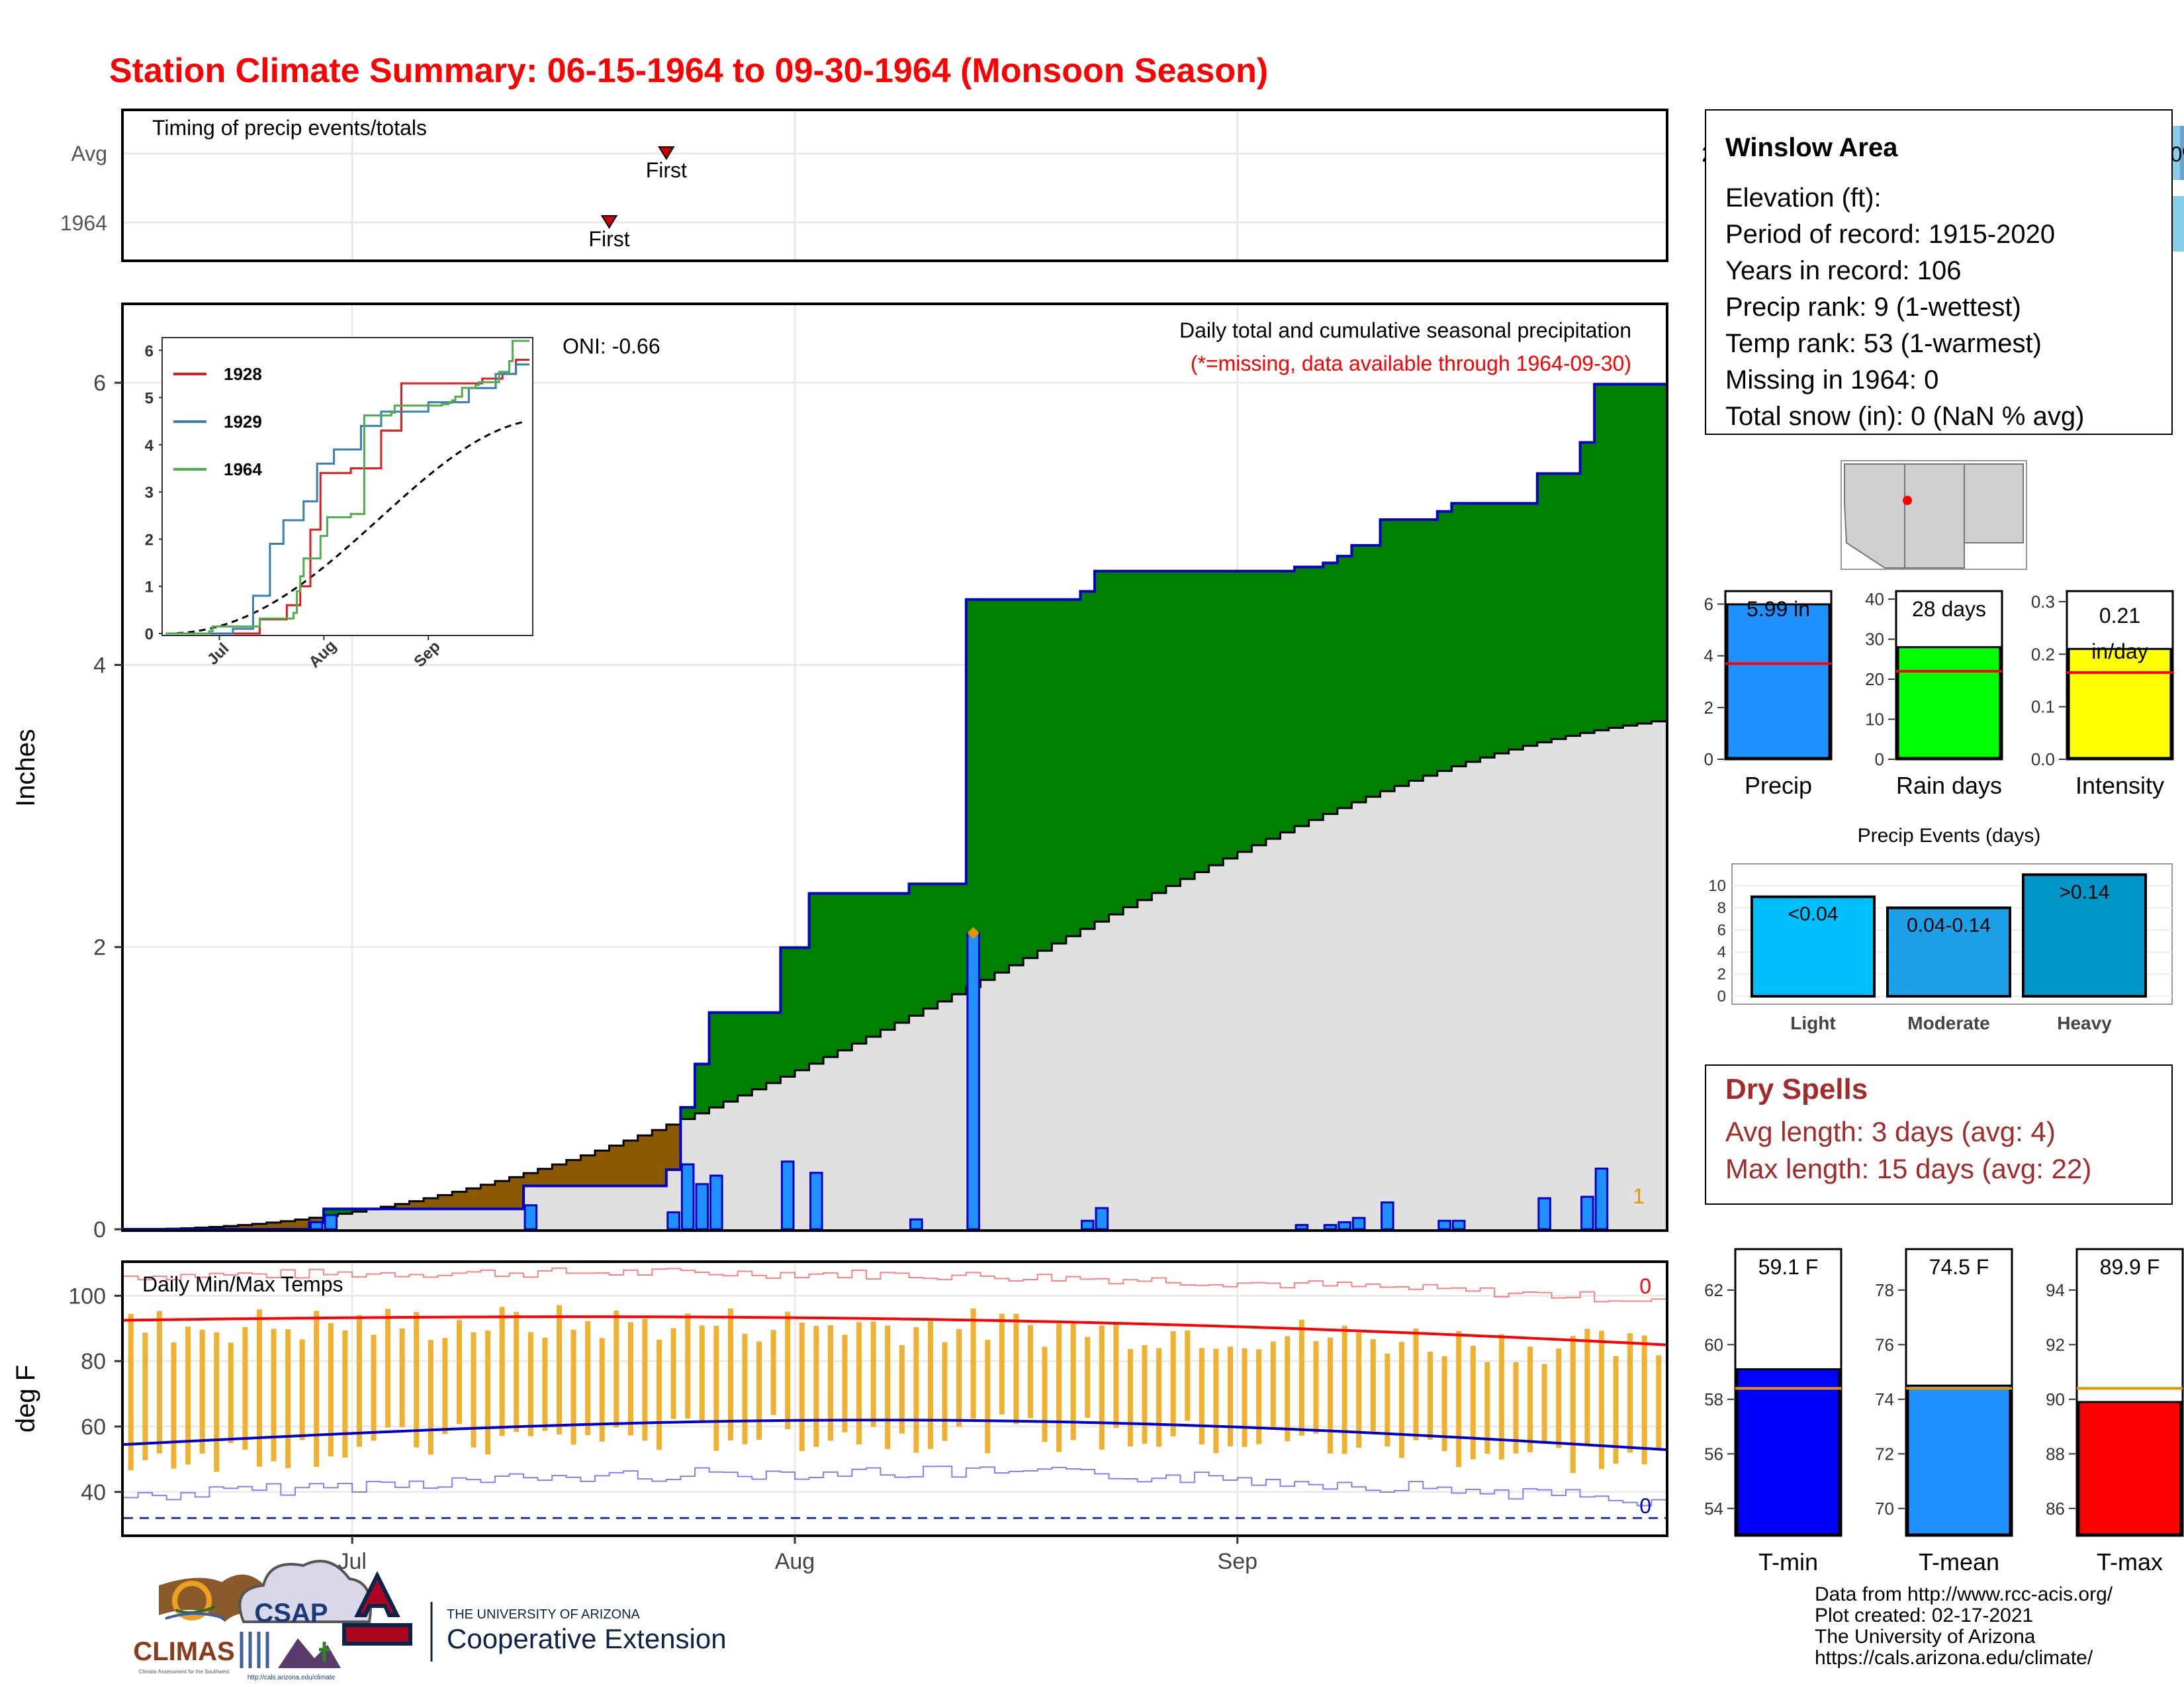 The height and width of the screenshot is (1688, 2184). Describe the element at coordinates (1639, 1196) in the screenshot. I see `missing-count: 1` at that location.